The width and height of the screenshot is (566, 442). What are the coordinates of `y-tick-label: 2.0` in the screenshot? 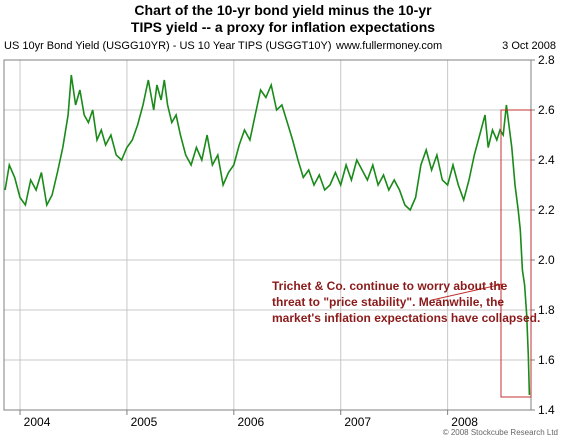 It's located at (546, 260).